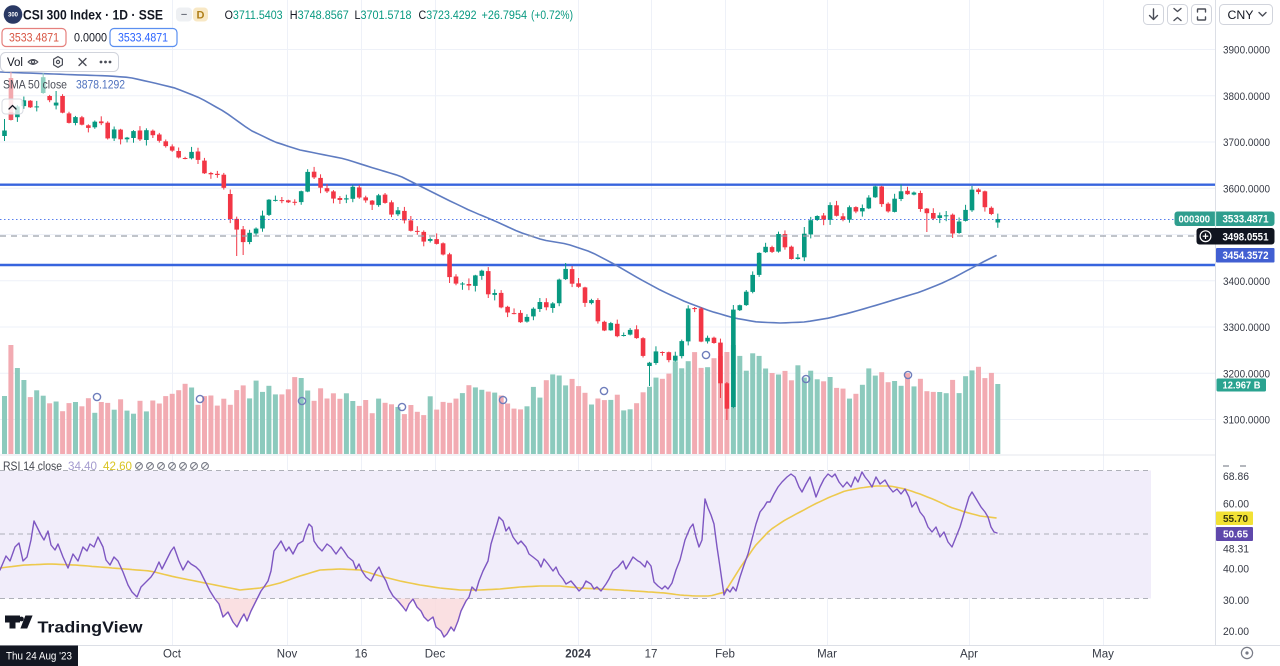 This screenshot has height=666, width=1280. I want to click on svg-text: 3200.0000, so click(1246, 374).